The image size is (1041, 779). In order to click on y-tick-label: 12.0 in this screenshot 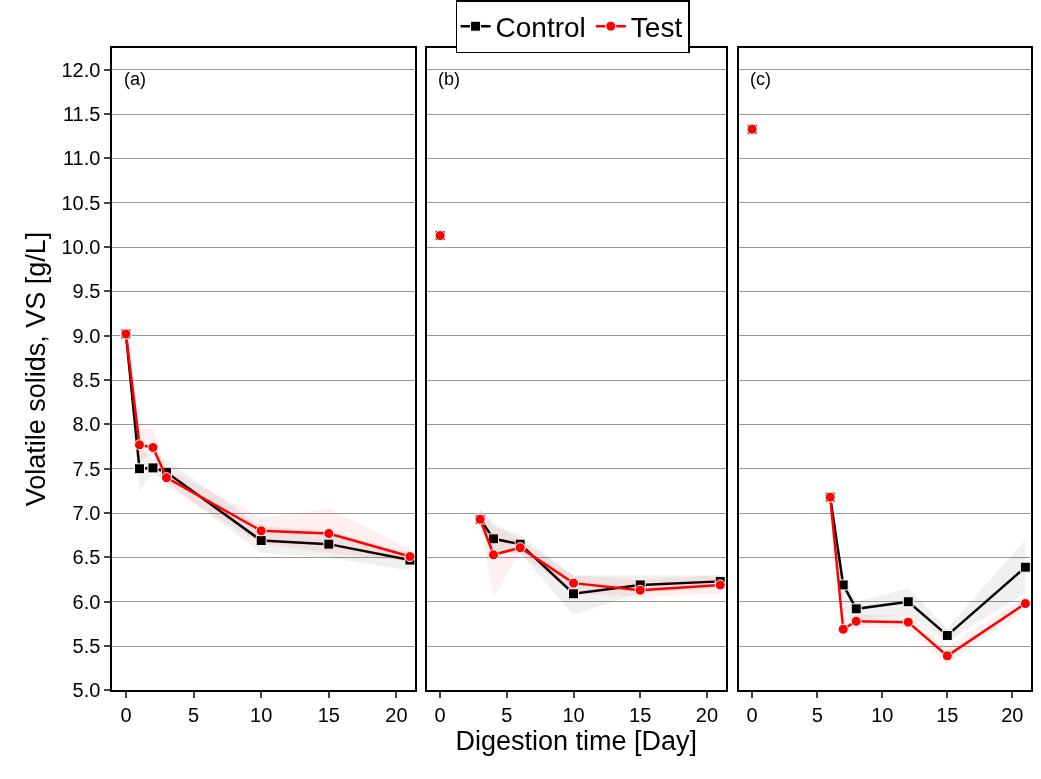, I will do `click(81, 69)`.